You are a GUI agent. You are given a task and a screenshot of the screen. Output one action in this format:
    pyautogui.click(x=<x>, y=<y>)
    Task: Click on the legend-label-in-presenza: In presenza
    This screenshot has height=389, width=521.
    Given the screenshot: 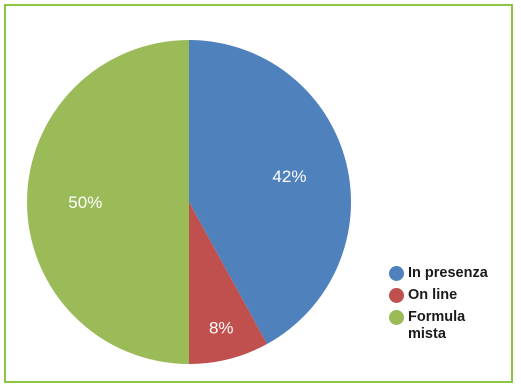 What is the action you would take?
    pyautogui.click(x=448, y=273)
    